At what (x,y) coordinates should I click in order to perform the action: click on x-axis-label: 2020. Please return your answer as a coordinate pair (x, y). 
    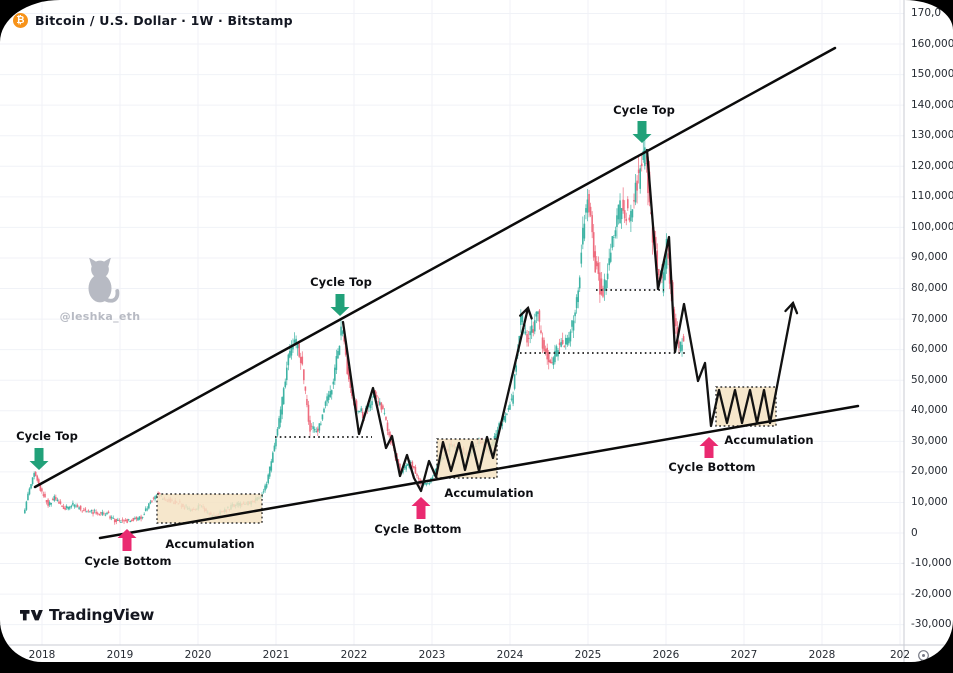
    Looking at the image, I should click on (198, 655).